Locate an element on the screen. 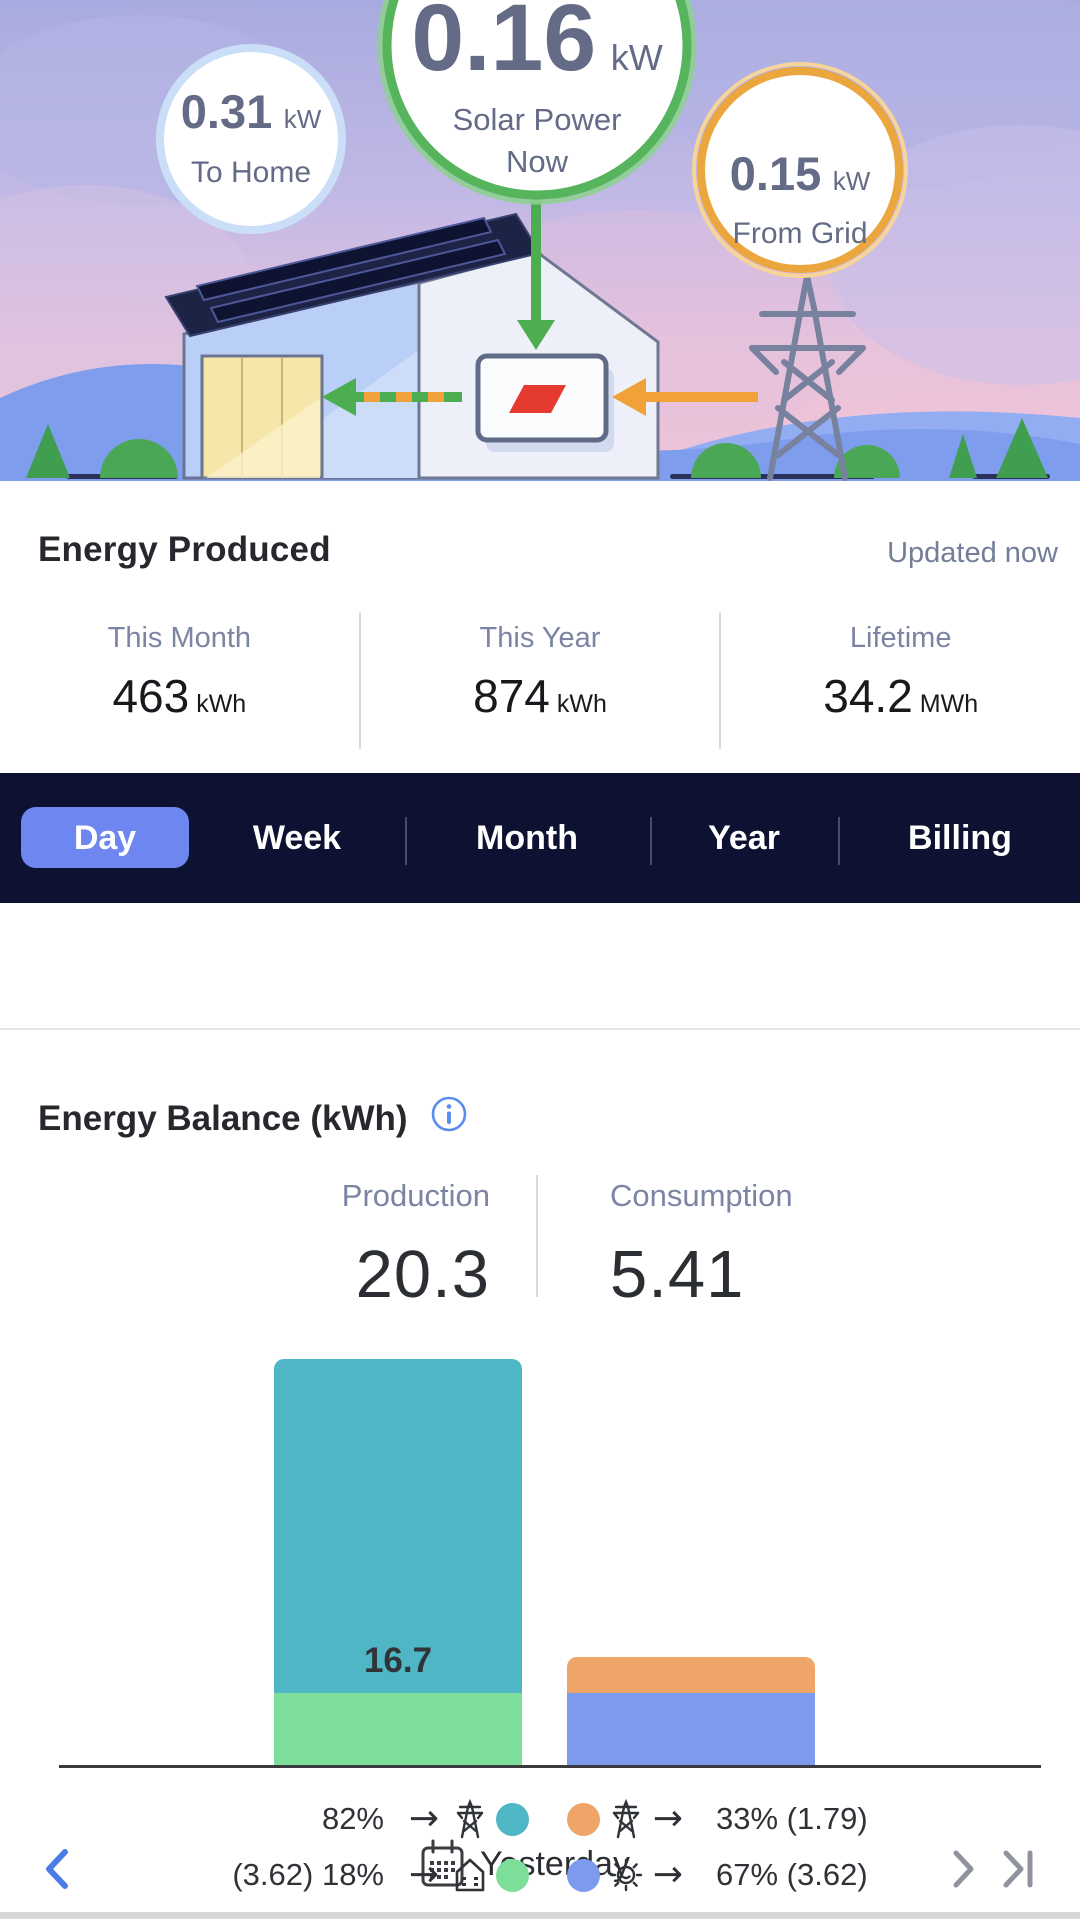  stat-label: Lifetime is located at coordinates (900, 638).